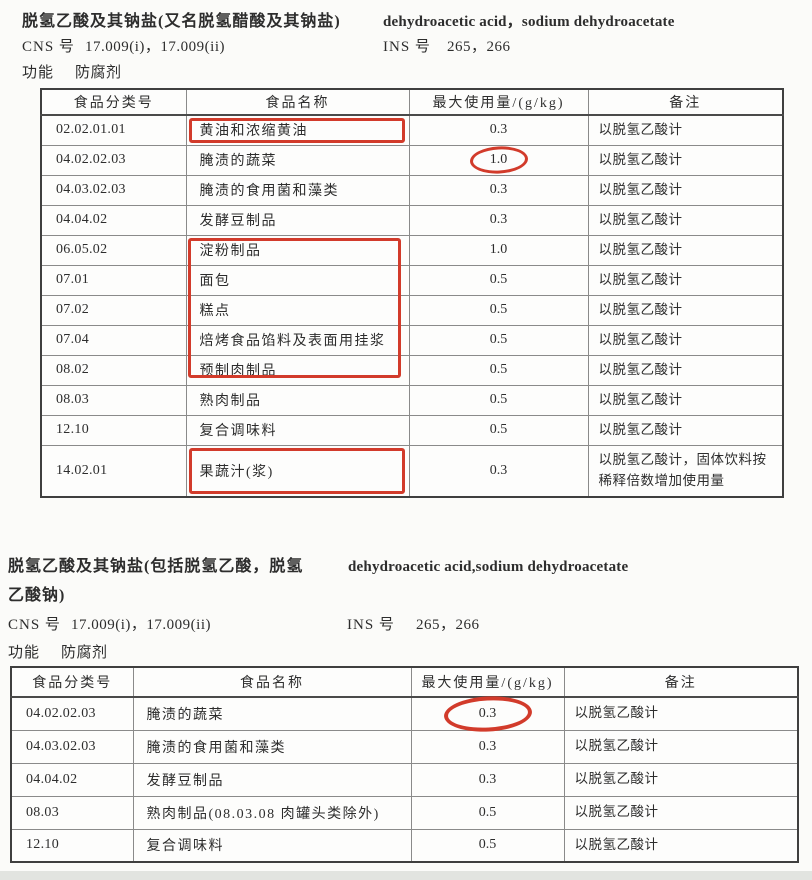 Image resolution: width=812 pixels, height=880 pixels. What do you see at coordinates (297, 160) in the screenshot?
I see `cell-name: 腌渍的蔬菜` at bounding box center [297, 160].